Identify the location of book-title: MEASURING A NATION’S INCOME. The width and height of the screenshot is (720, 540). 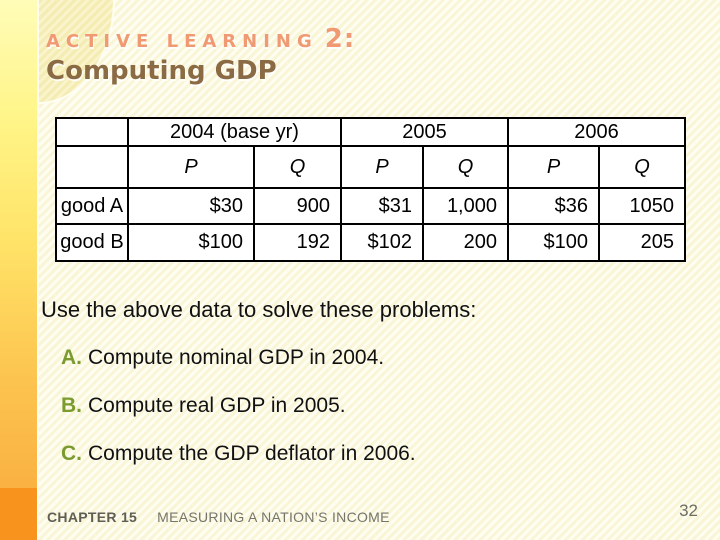
(273, 517).